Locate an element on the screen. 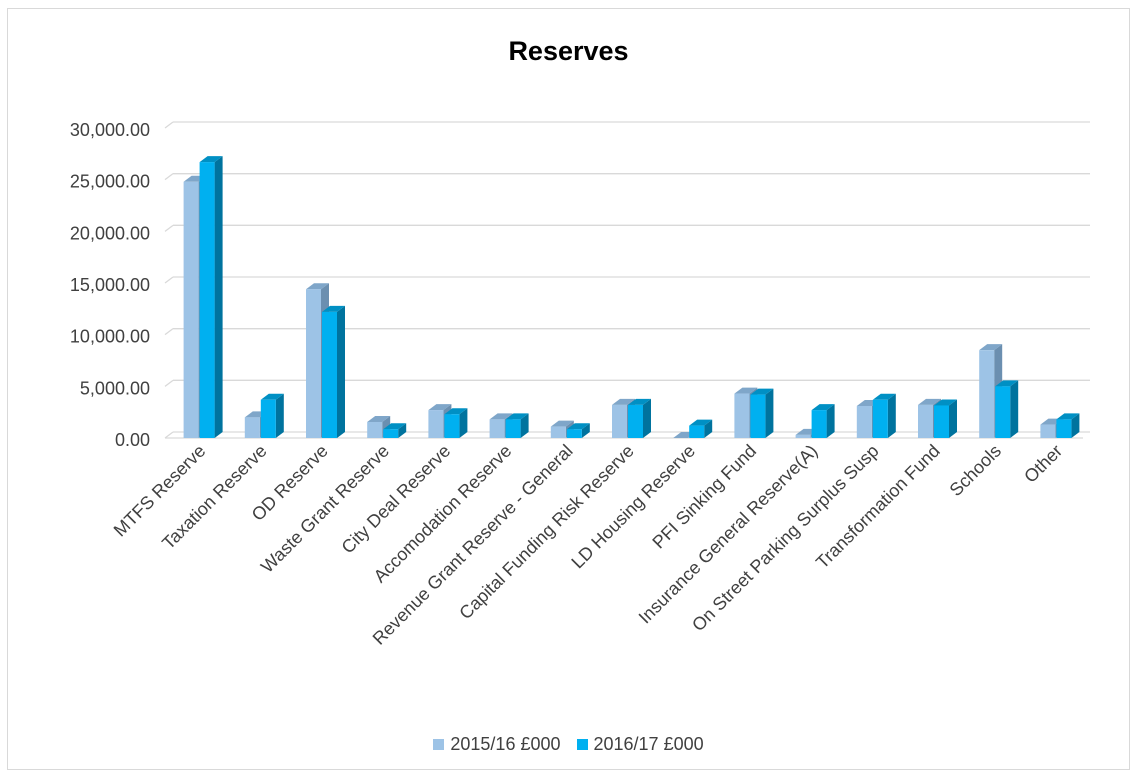 The image size is (1137, 776). legend: 2015/16 £000 2016/17 £000 is located at coordinates (568, 744).